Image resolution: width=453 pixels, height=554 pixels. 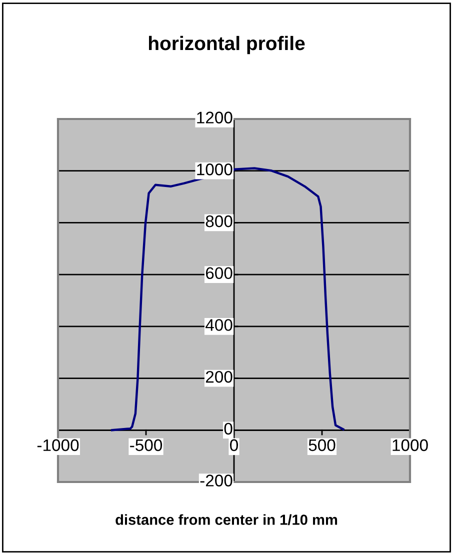 What do you see at coordinates (146, 445) in the screenshot?
I see `x-tick-label: -500` at bounding box center [146, 445].